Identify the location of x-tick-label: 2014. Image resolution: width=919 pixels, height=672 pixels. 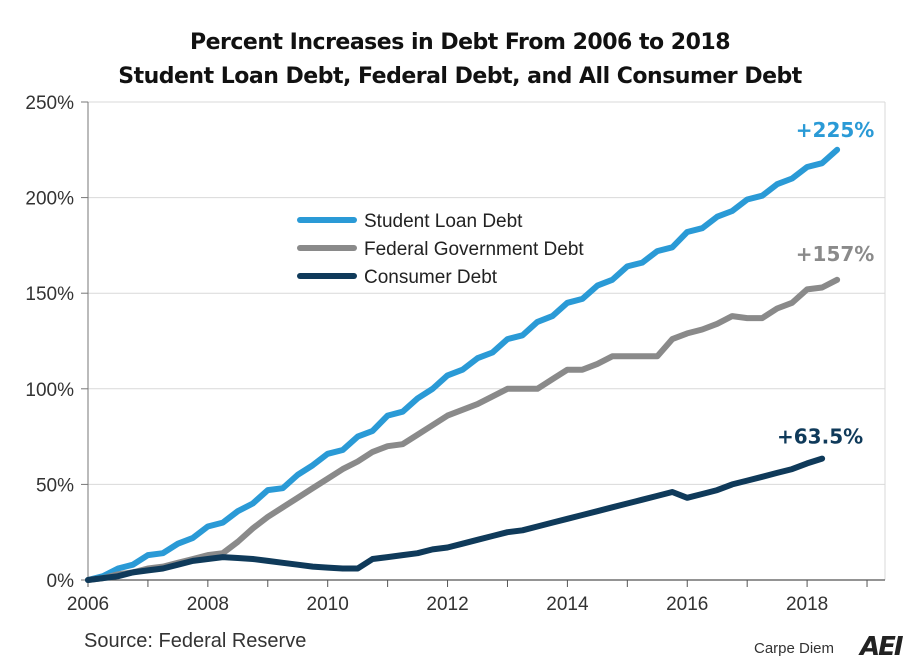
(567, 604).